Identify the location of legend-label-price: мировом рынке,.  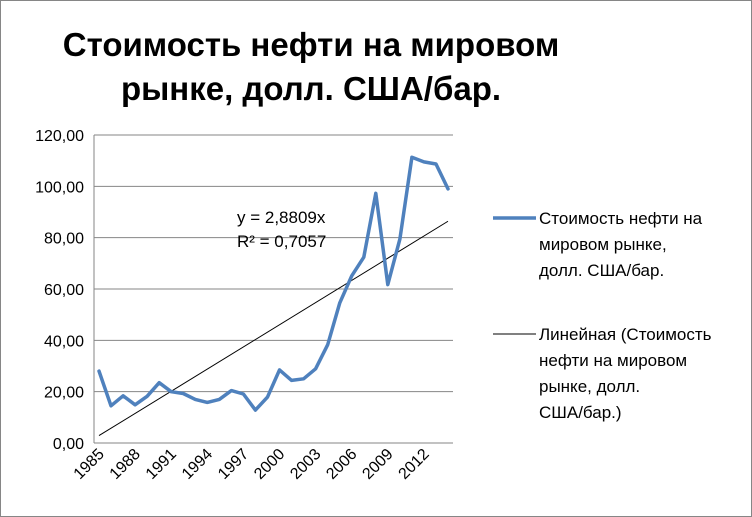
(603, 244).